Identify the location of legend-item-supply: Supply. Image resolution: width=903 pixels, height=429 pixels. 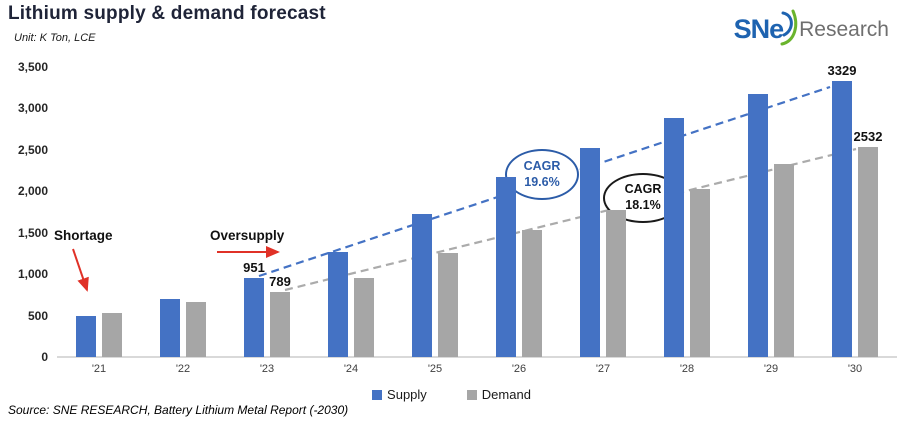
(399, 394).